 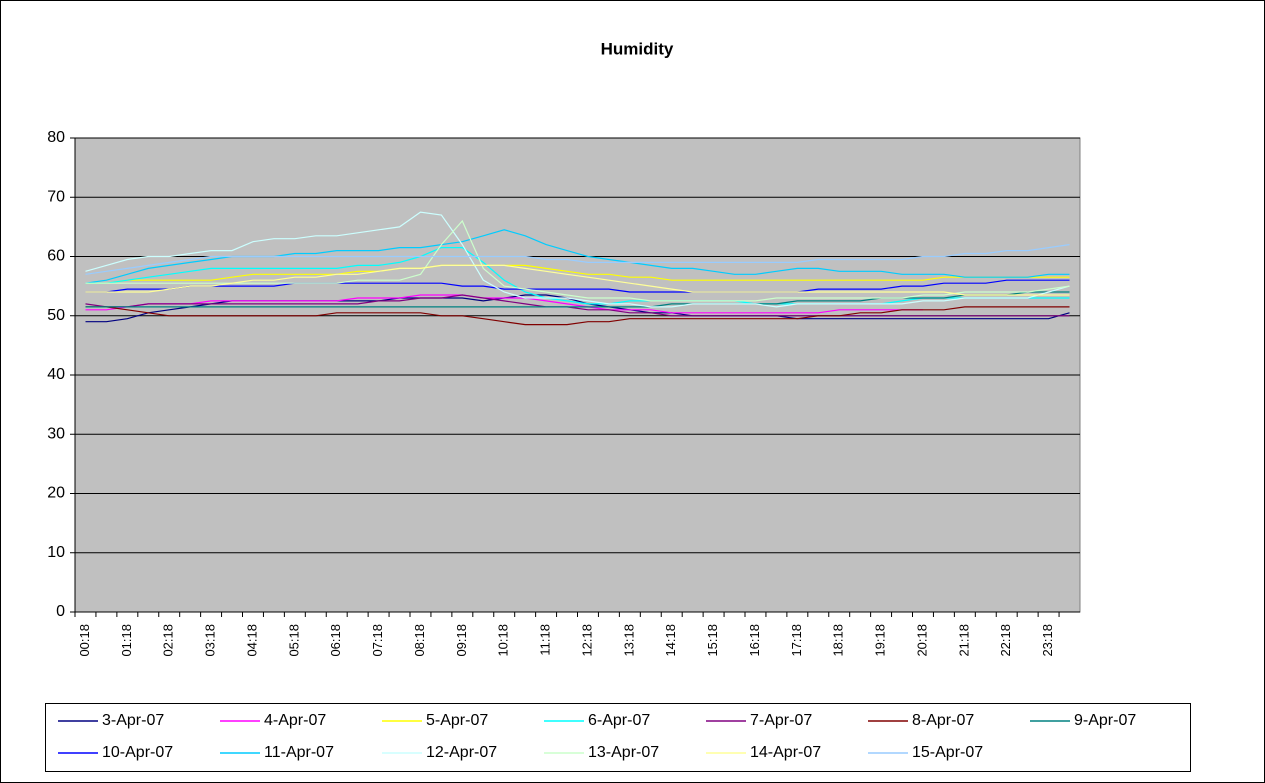 What do you see at coordinates (133, 720) in the screenshot?
I see `legend-label: 3-Apr-07` at bounding box center [133, 720].